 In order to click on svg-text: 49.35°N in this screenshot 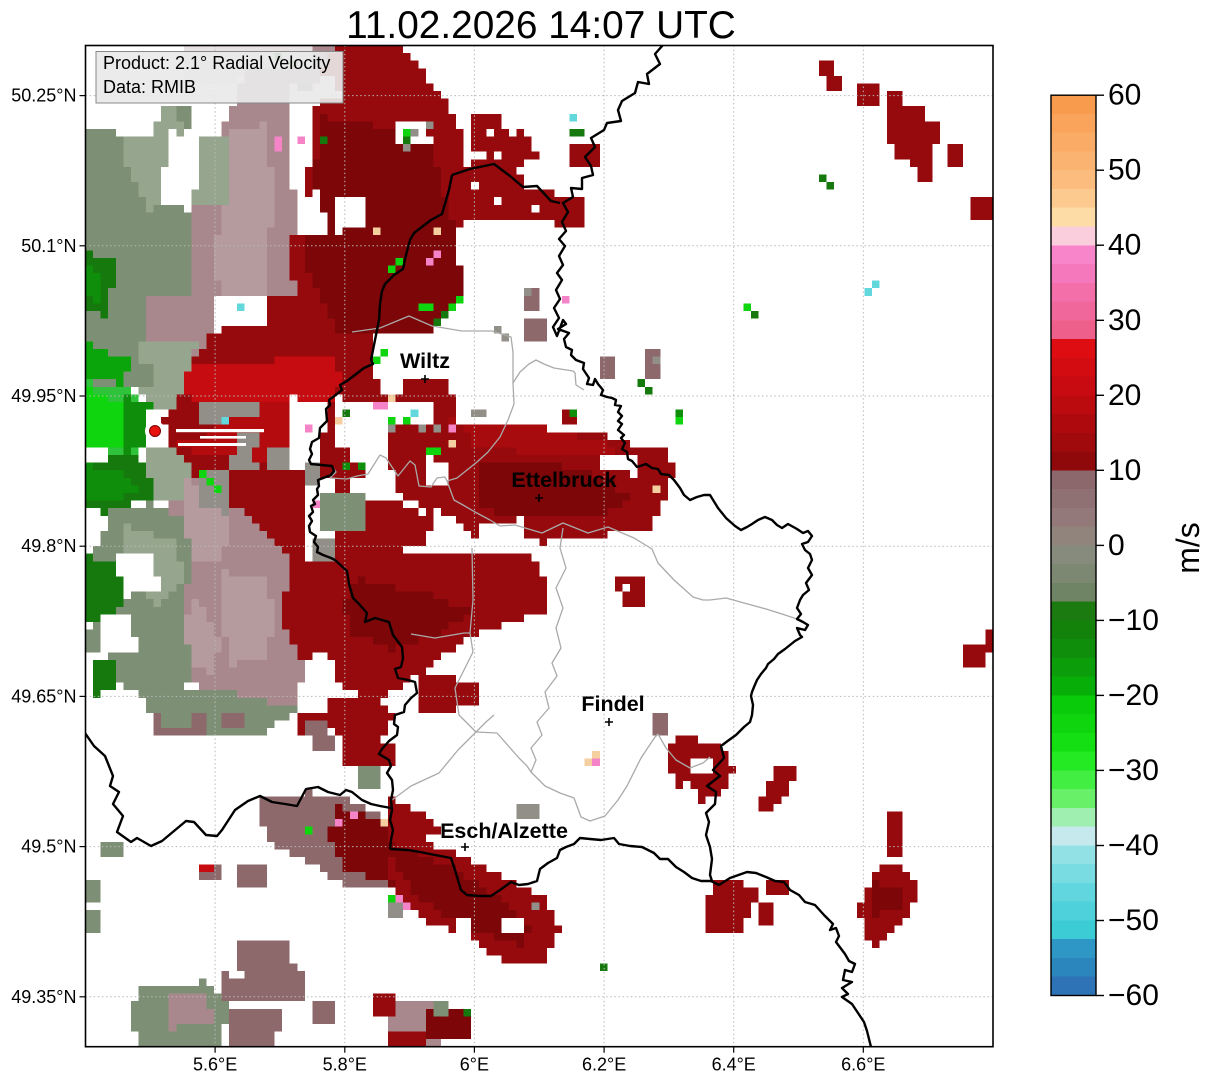, I will do `click(43, 997)`.